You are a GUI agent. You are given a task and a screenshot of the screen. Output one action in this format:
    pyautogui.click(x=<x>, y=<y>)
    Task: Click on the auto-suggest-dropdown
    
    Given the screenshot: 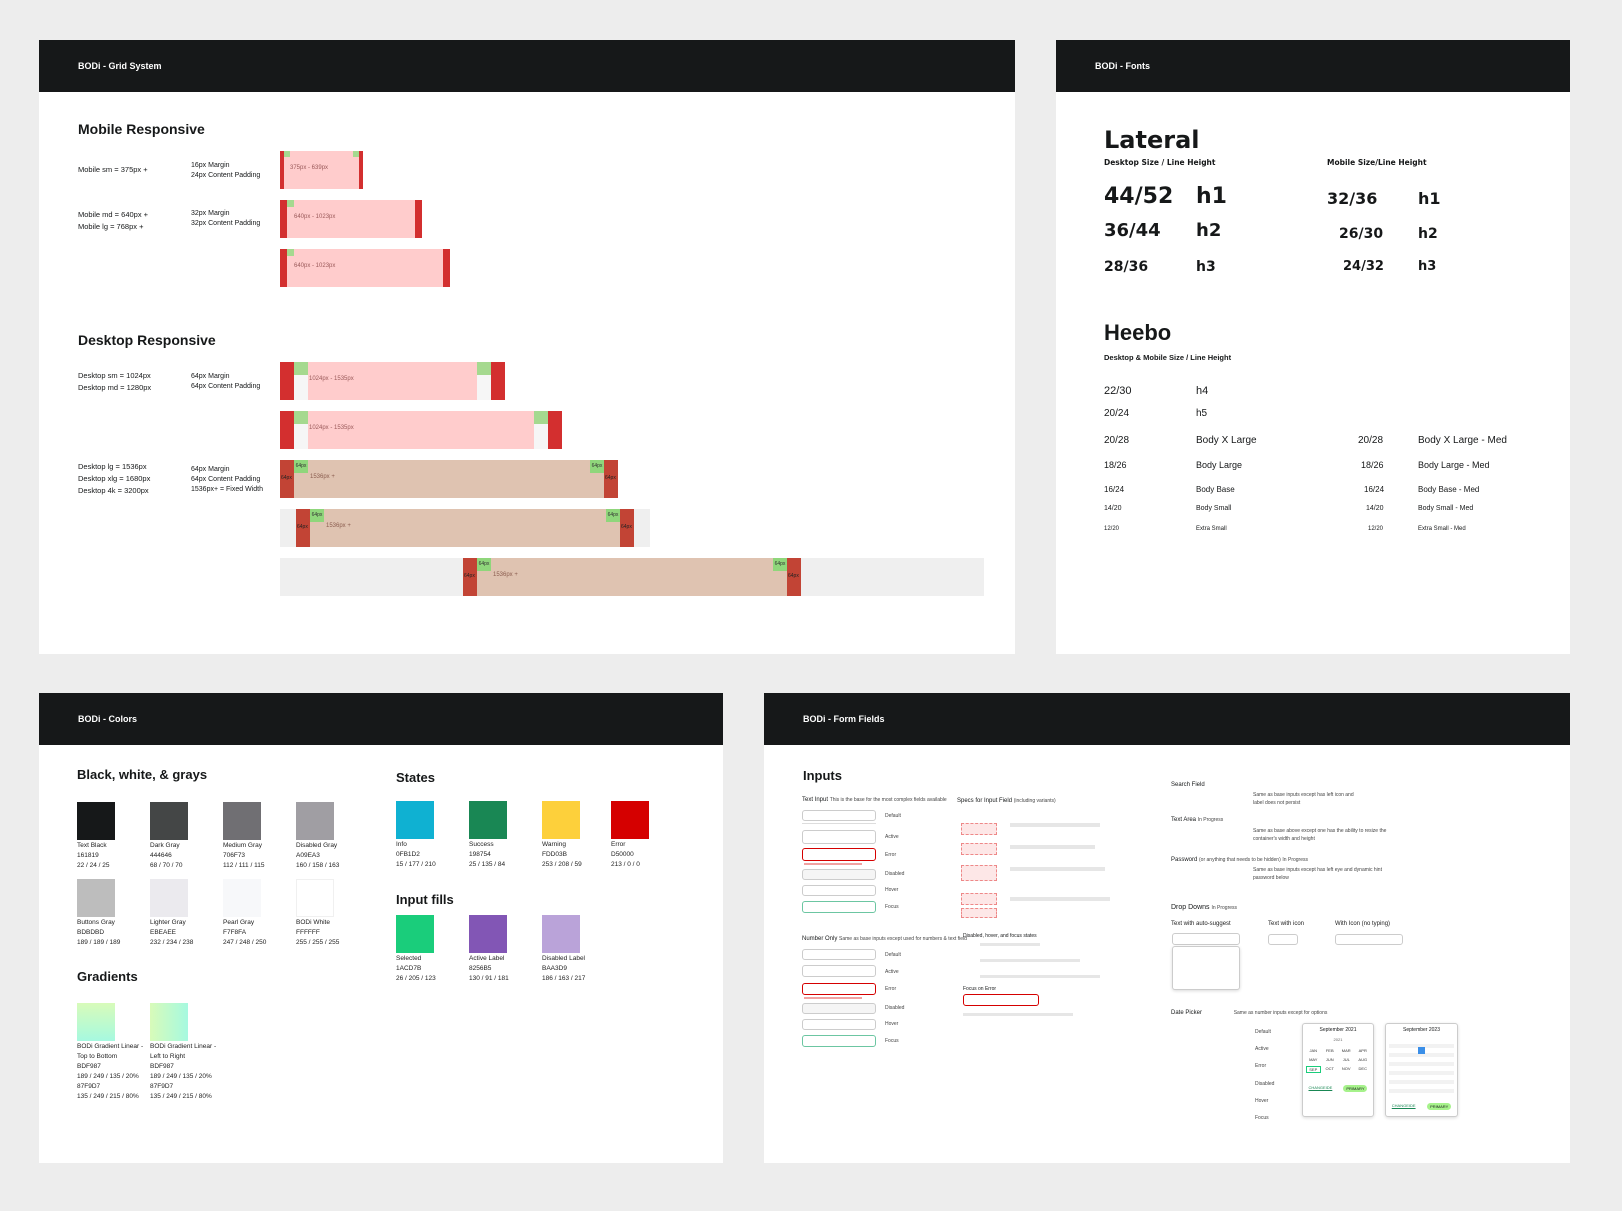 What is the action you would take?
    pyautogui.click(x=1206, y=968)
    